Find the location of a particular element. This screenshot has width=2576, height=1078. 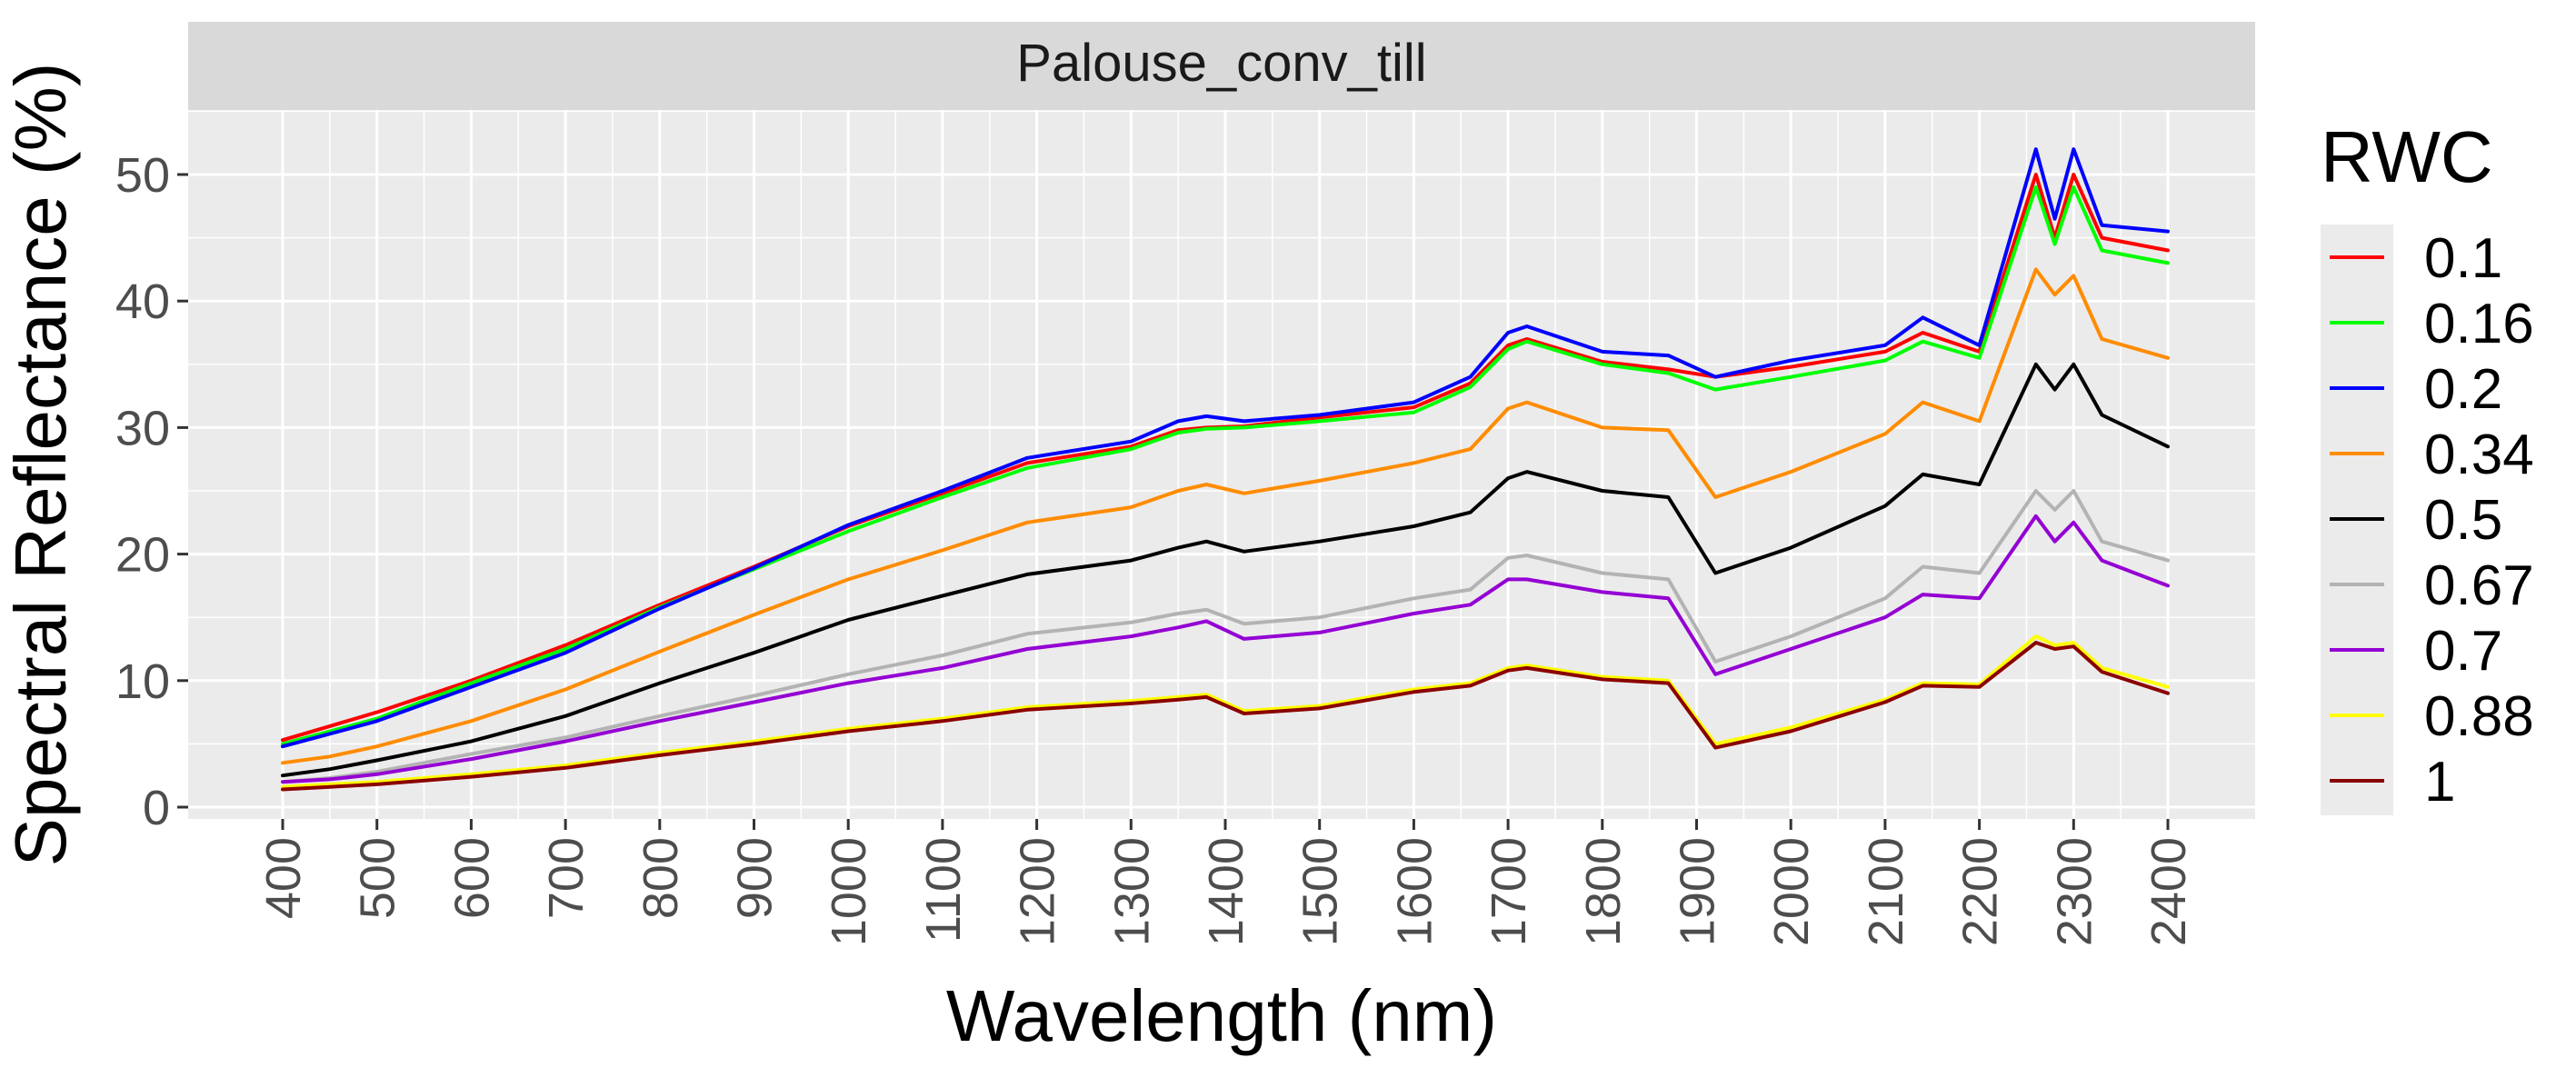

legend-label: 1 is located at coordinates (2439, 782).